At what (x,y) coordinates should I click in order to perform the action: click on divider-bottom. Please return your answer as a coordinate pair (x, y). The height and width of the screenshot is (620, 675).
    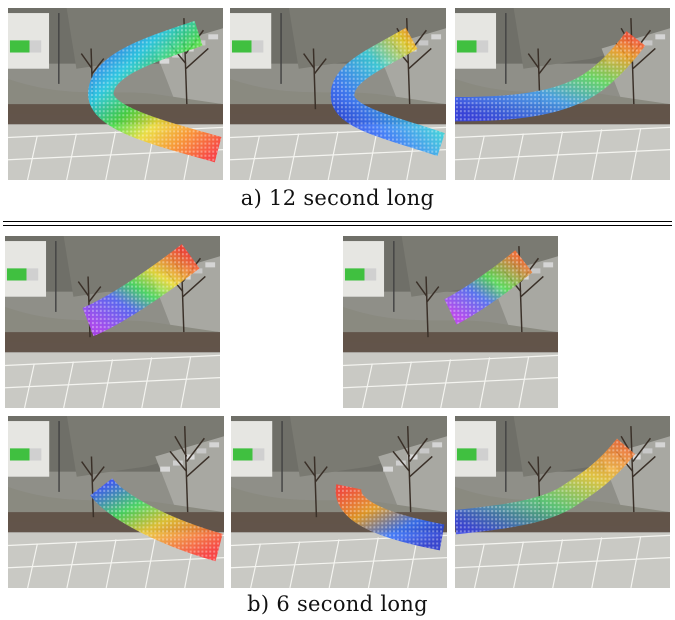
    Looking at the image, I should click on (337, 225).